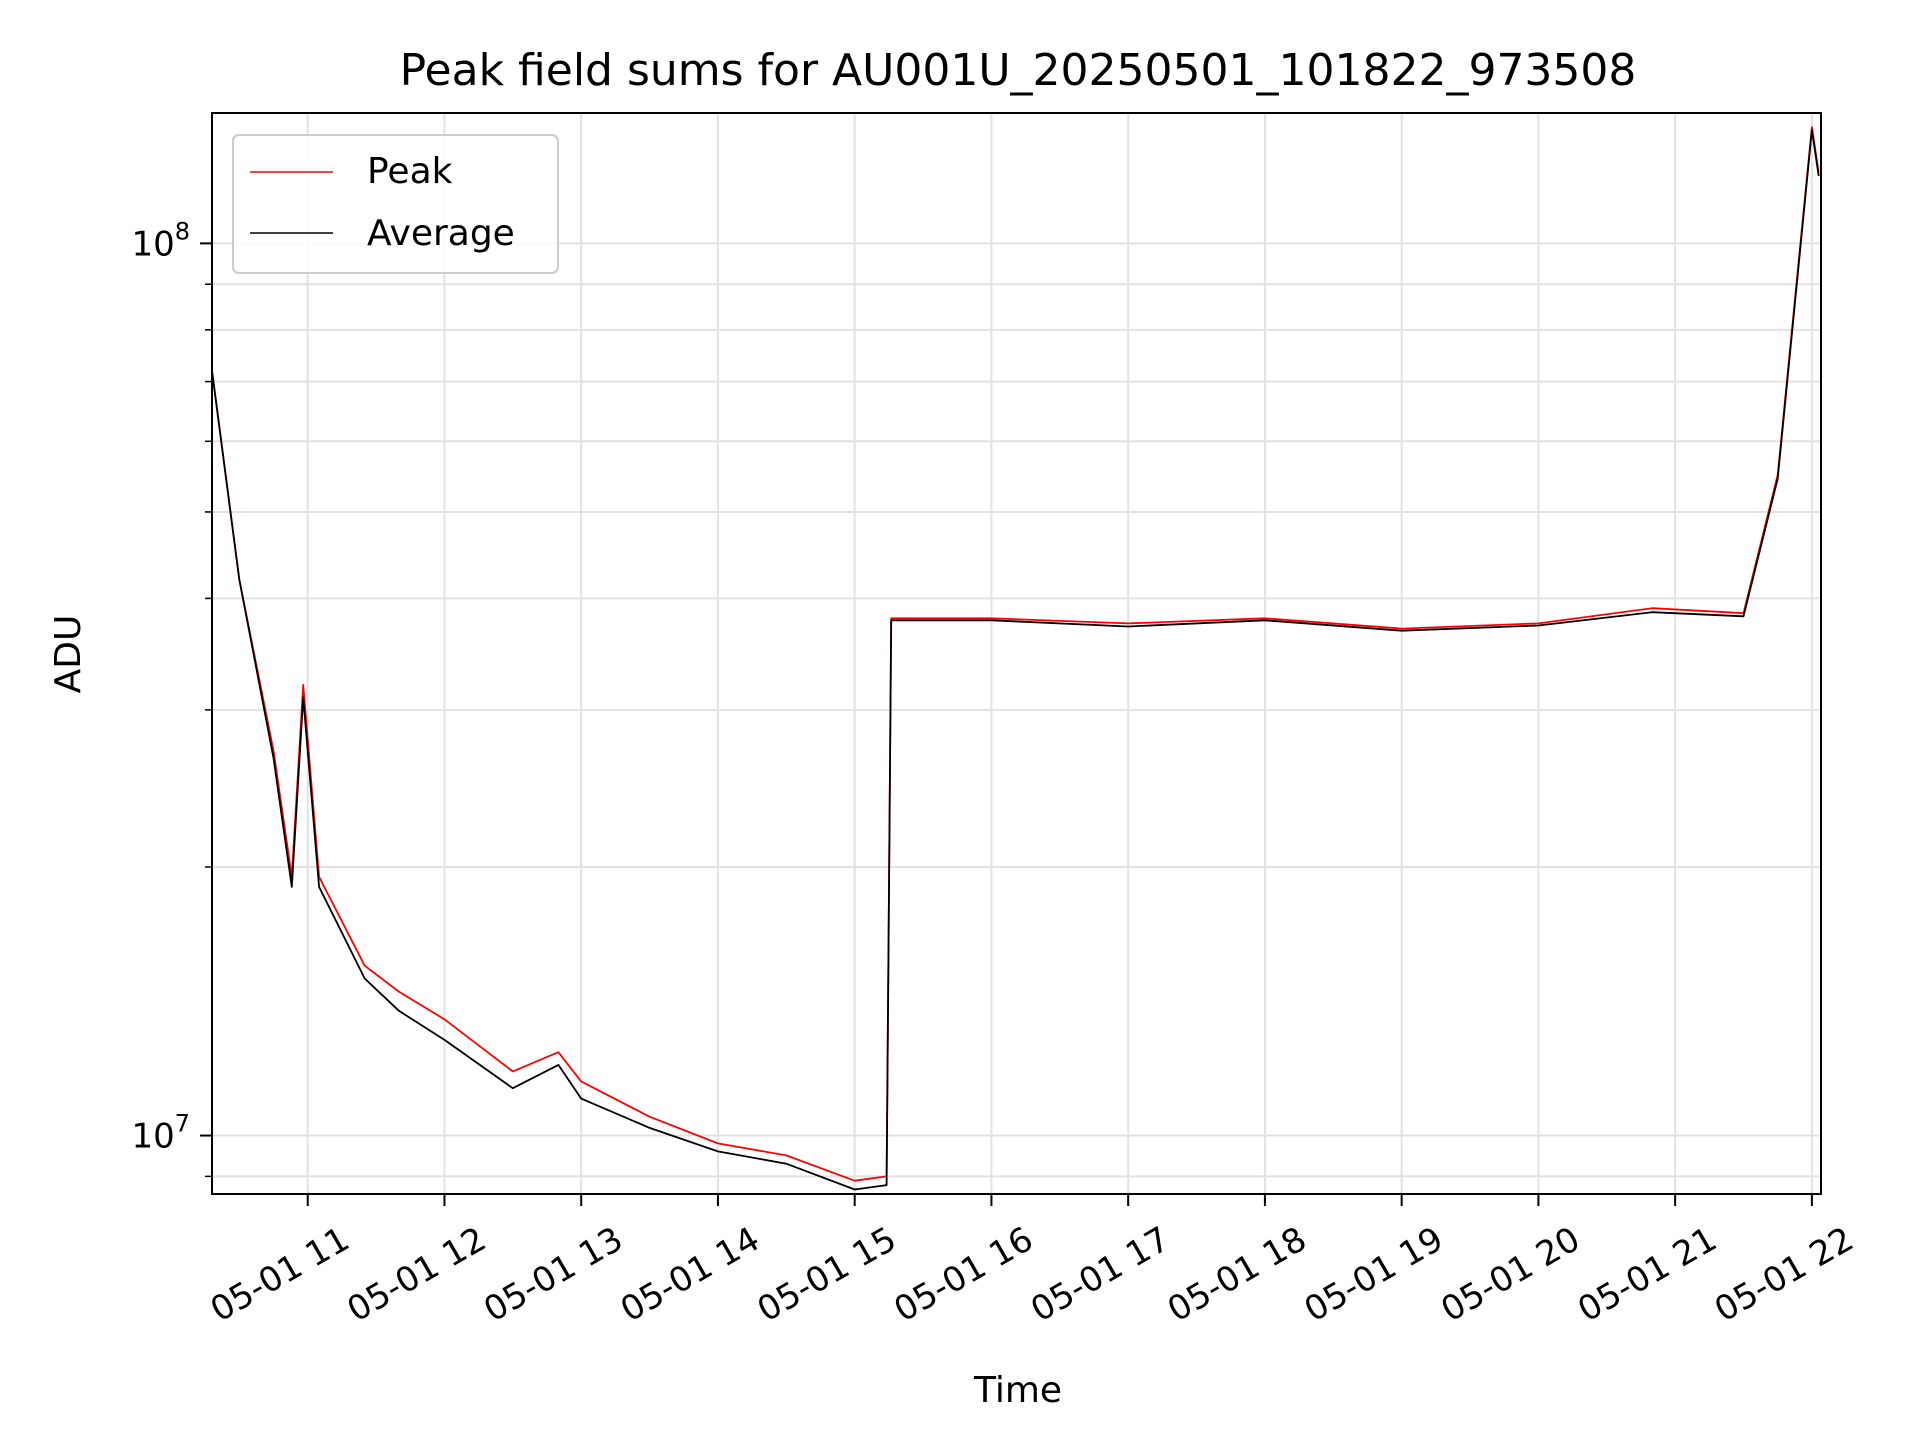 This screenshot has height=1440, width=1920. Describe the element at coordinates (68, 654) in the screenshot. I see `y-axis-label: ADU` at that location.